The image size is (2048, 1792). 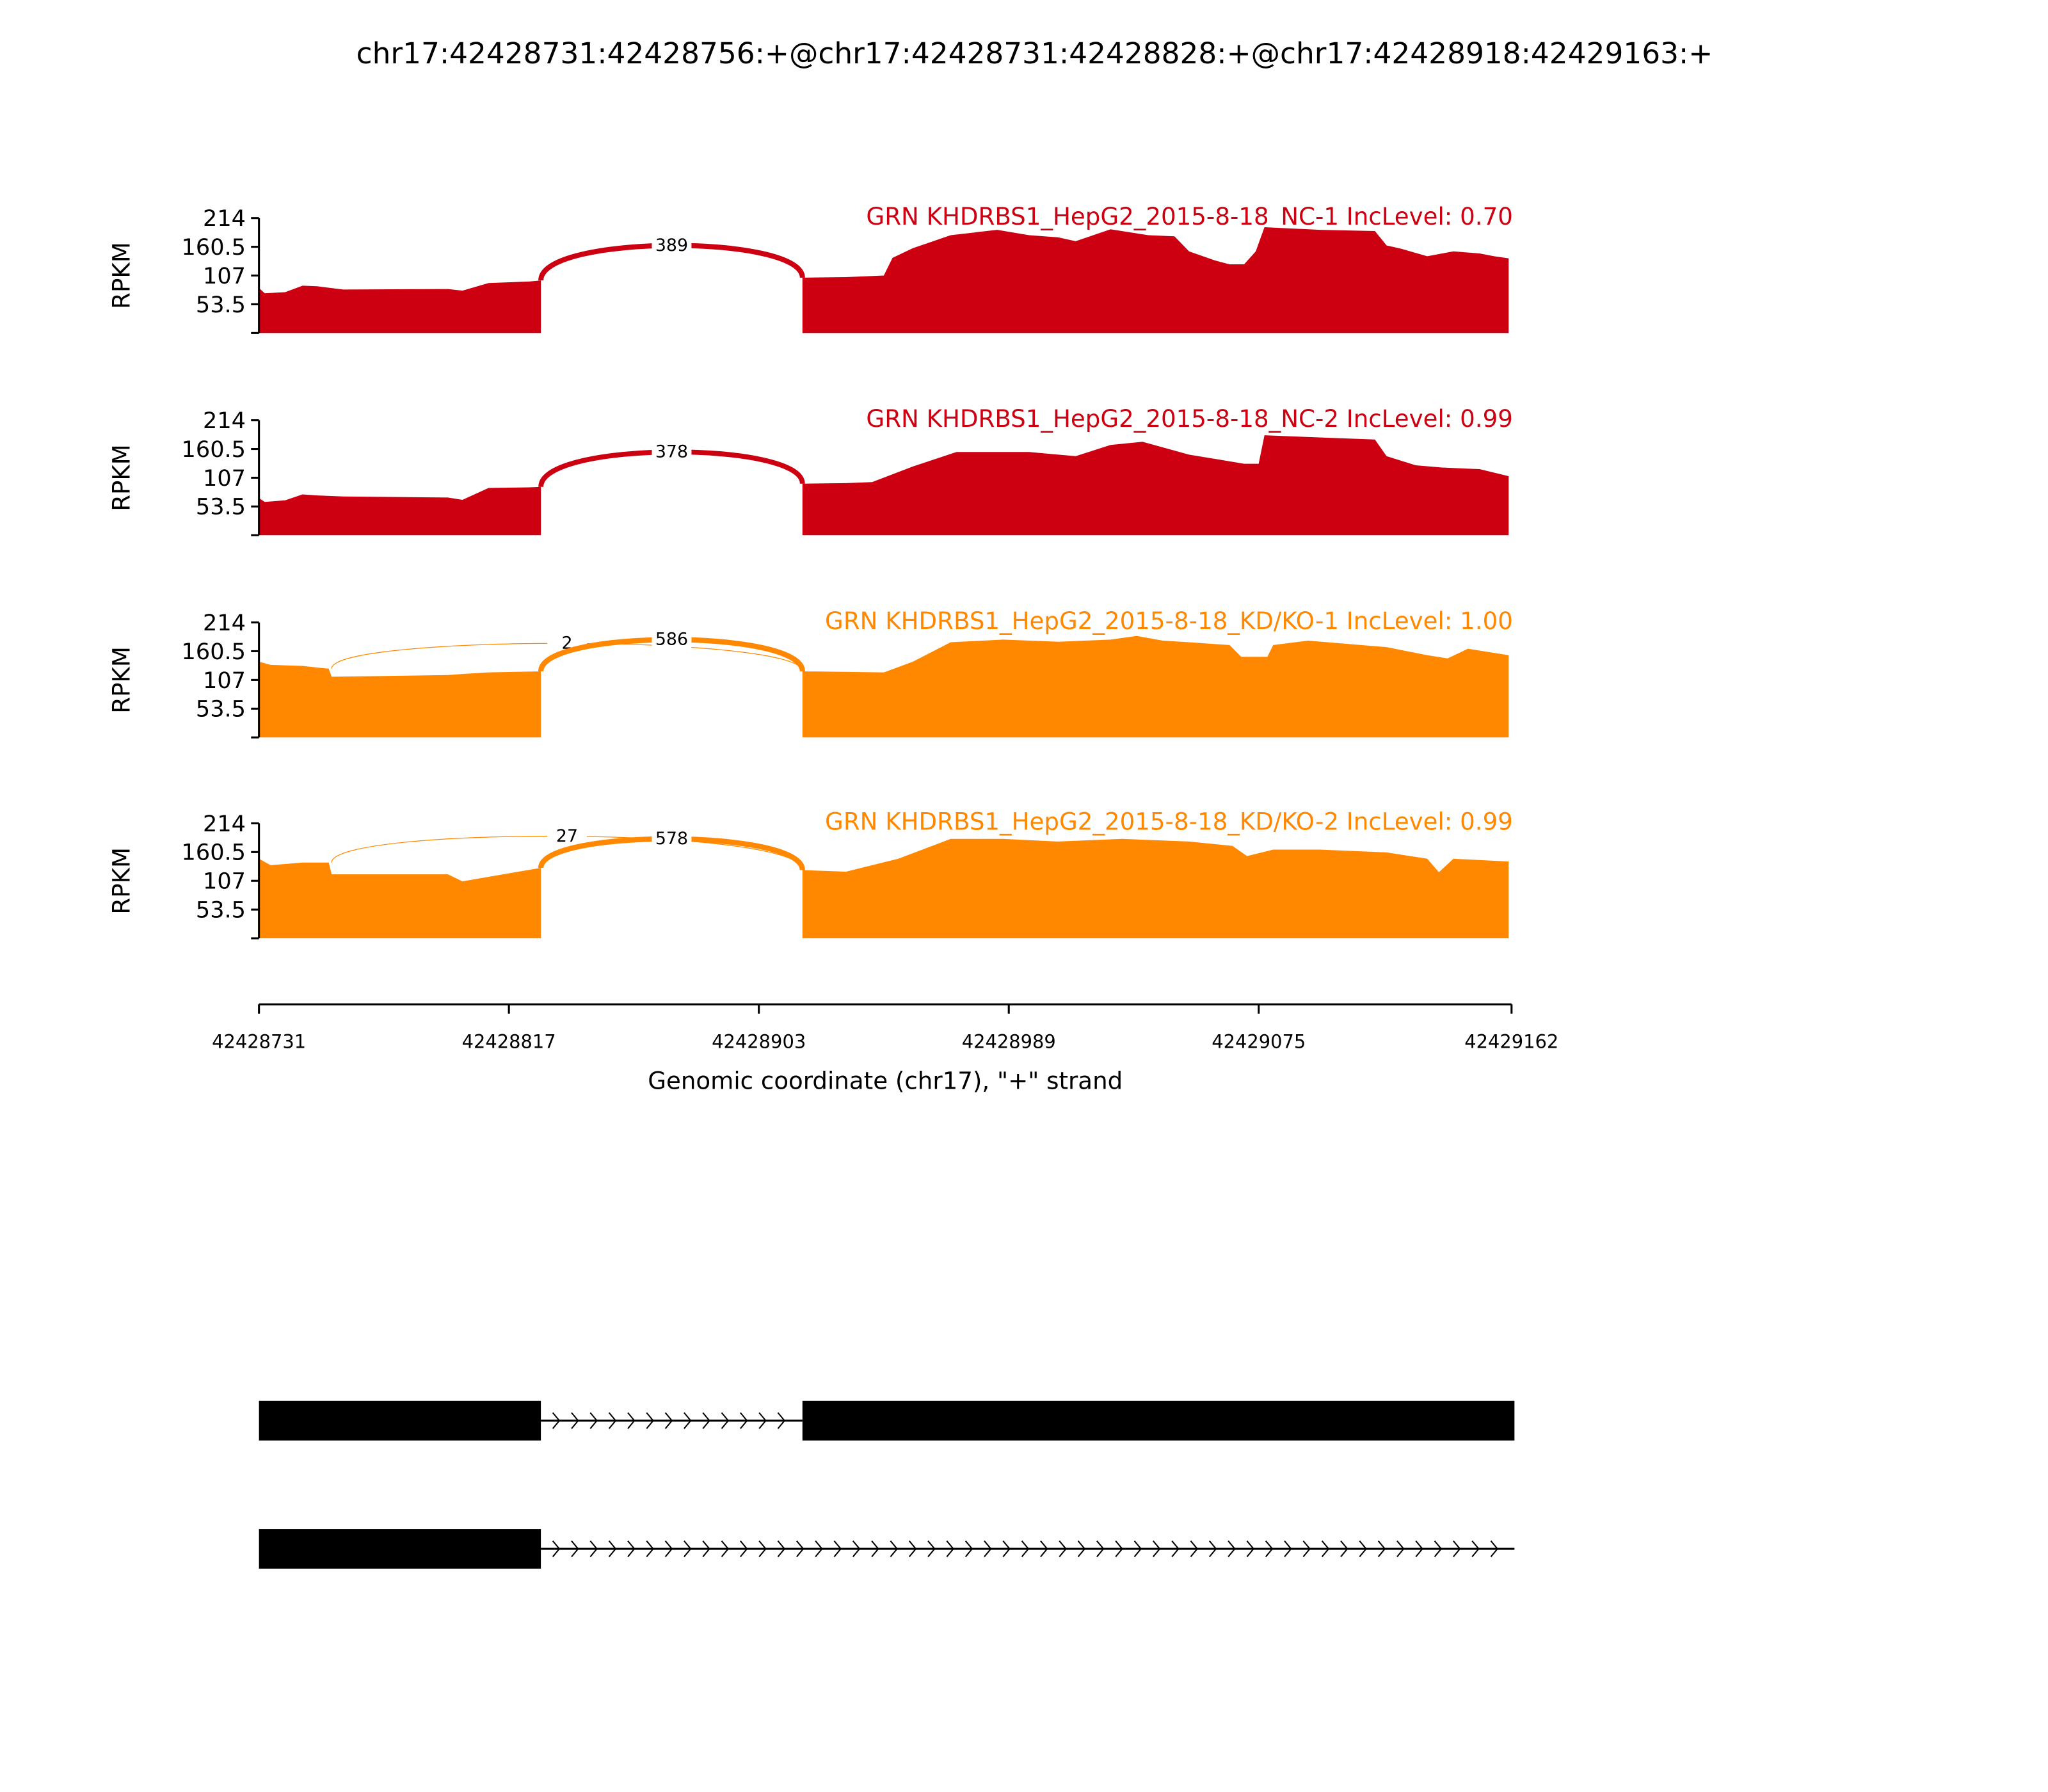 I want to click on x-tick-label: 42428989, so click(x=1009, y=1041).